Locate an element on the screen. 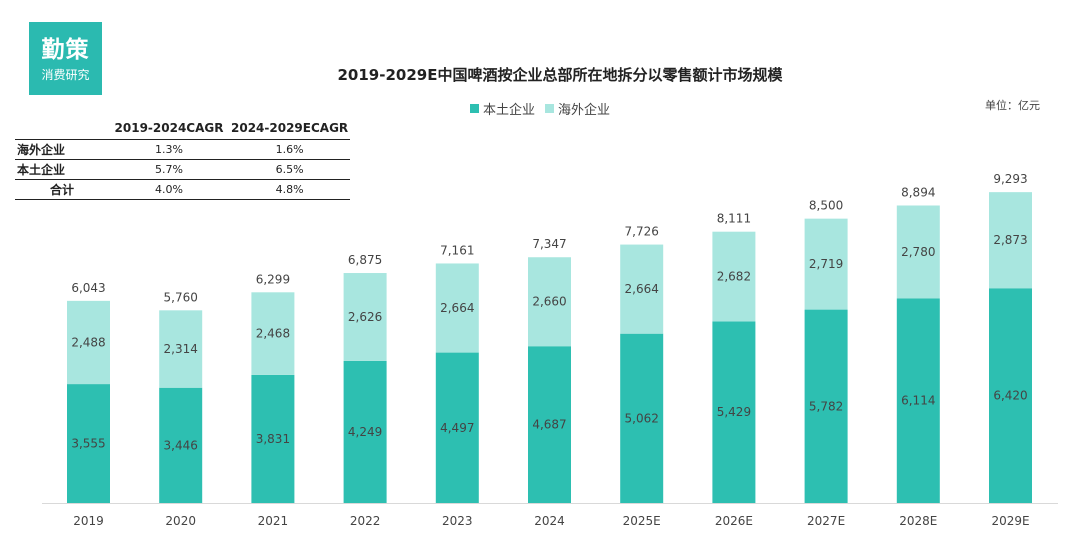 The width and height of the screenshot is (1080, 552). cagr-value: 4.0% is located at coordinates (169, 189).